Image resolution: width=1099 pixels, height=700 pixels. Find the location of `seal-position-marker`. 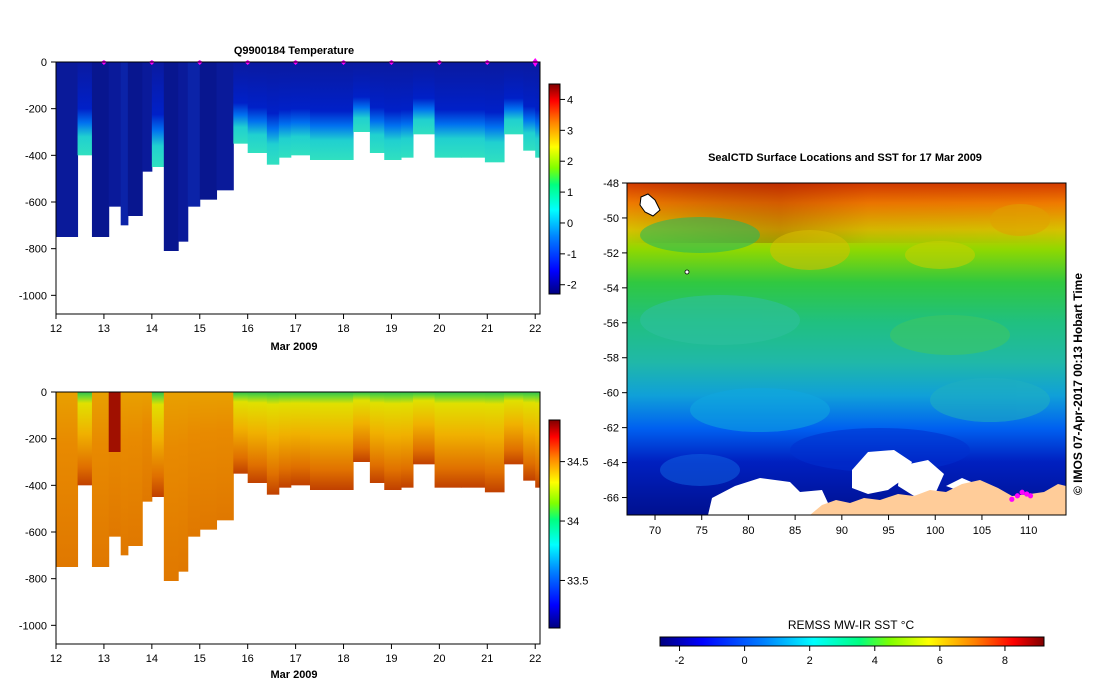

seal-position-marker is located at coordinates (1022, 492).